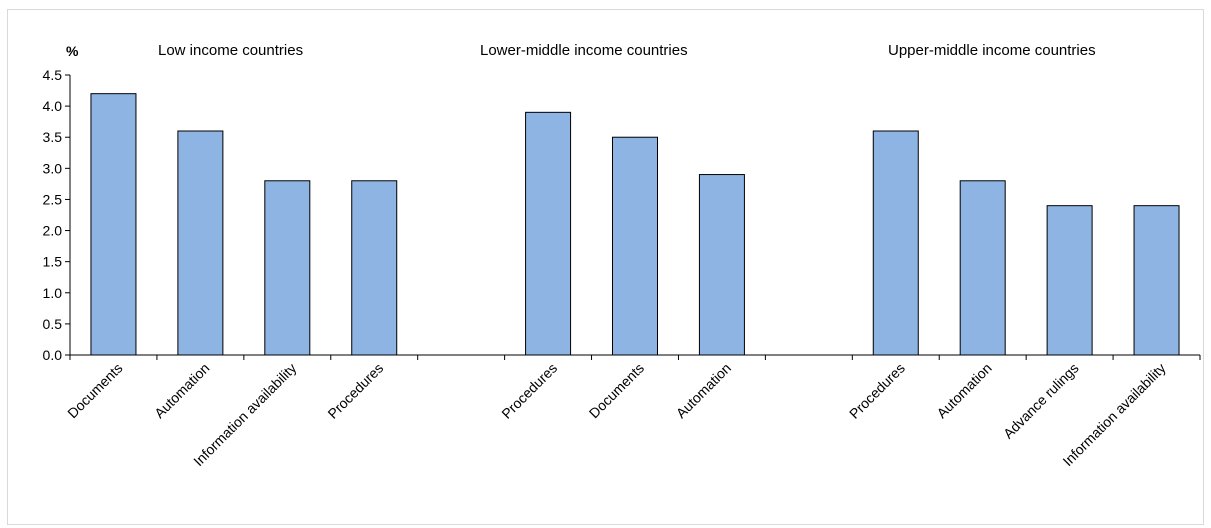  What do you see at coordinates (1041, 401) in the screenshot?
I see `x-category-label: Advance rulings` at bounding box center [1041, 401].